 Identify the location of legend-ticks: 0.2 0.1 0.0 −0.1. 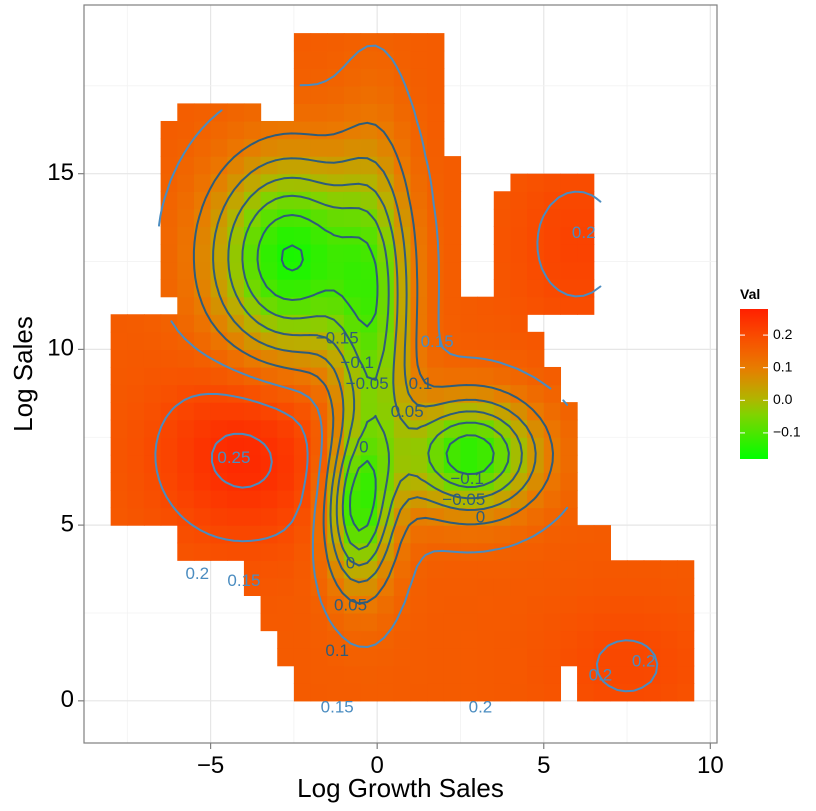
(770, 383).